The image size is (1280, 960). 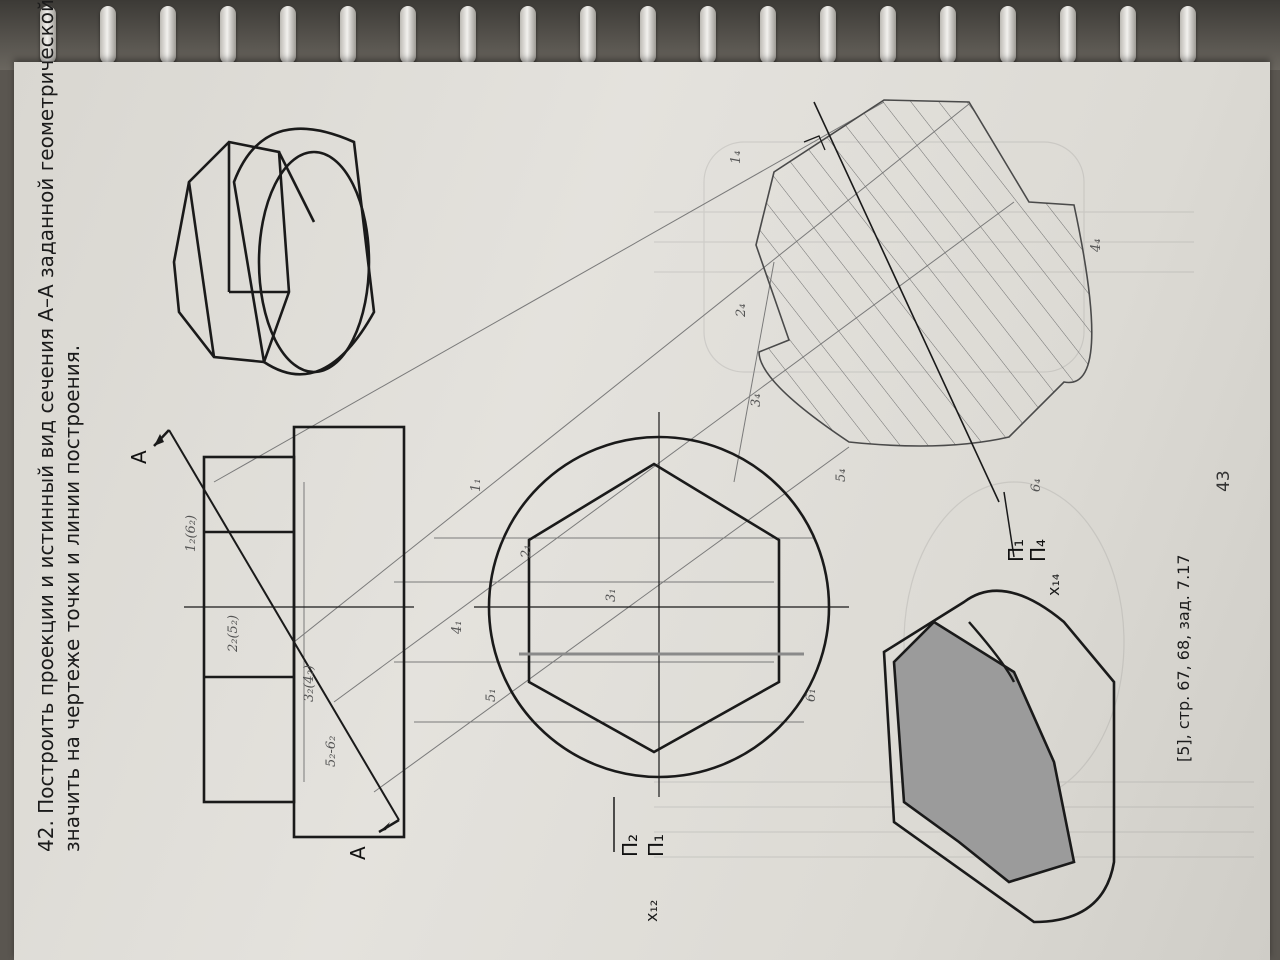 What do you see at coordinates (526, 551) in the screenshot?
I see `point-label-2-1: 2₁` at bounding box center [526, 551].